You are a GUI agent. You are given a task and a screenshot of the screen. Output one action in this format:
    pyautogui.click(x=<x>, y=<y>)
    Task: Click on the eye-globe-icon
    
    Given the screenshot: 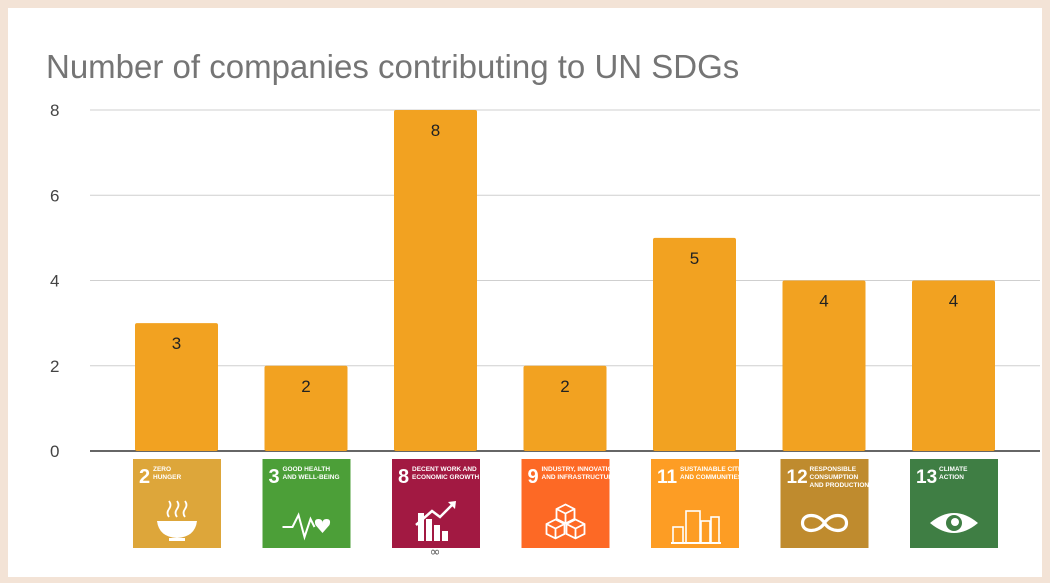 What is the action you would take?
    pyautogui.click(x=954, y=523)
    